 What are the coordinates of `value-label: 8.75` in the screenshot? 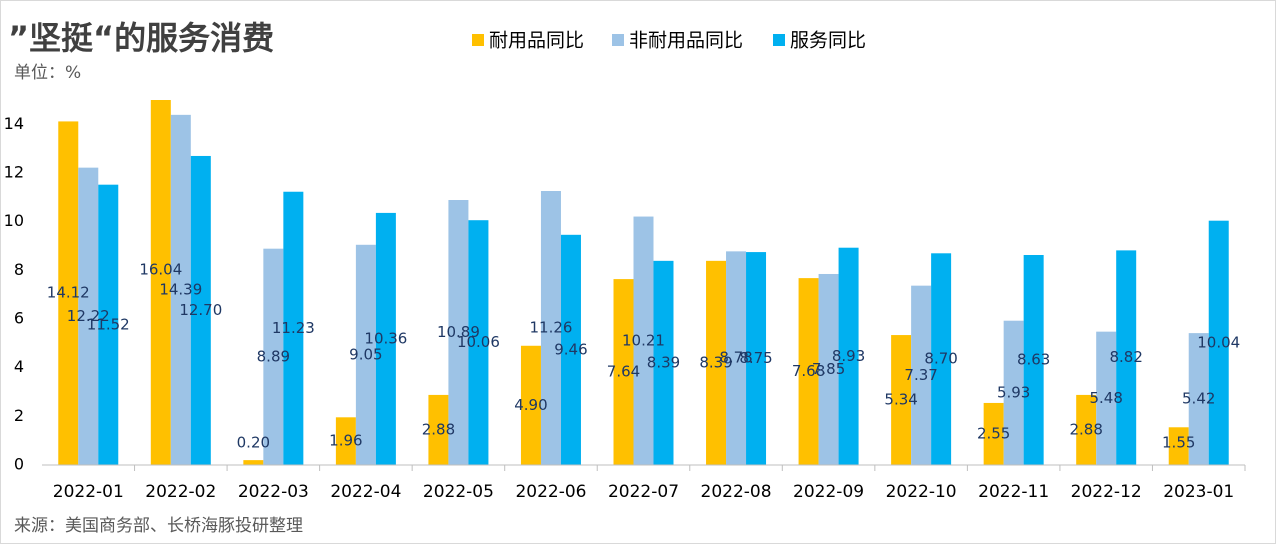 It's located at (755, 358).